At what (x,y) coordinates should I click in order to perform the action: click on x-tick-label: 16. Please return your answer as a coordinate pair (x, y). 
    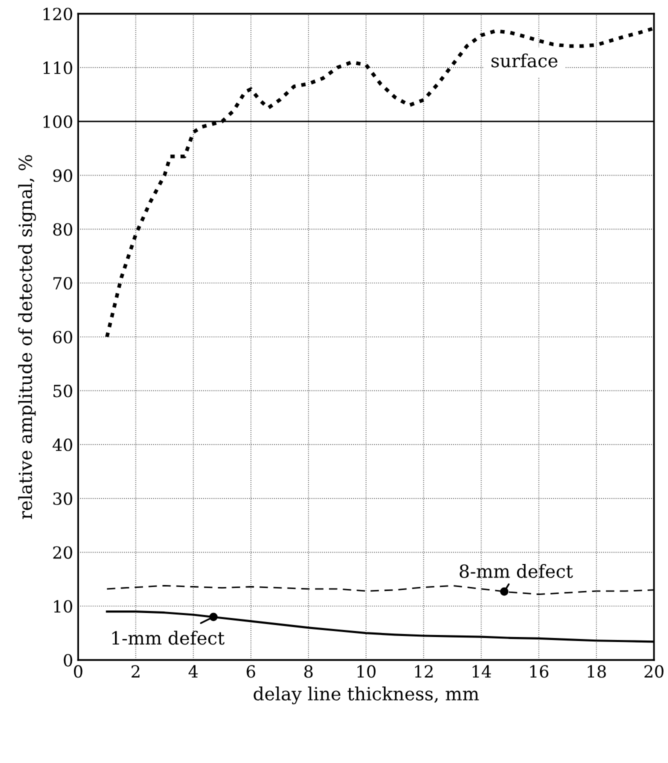
    Looking at the image, I should click on (539, 671).